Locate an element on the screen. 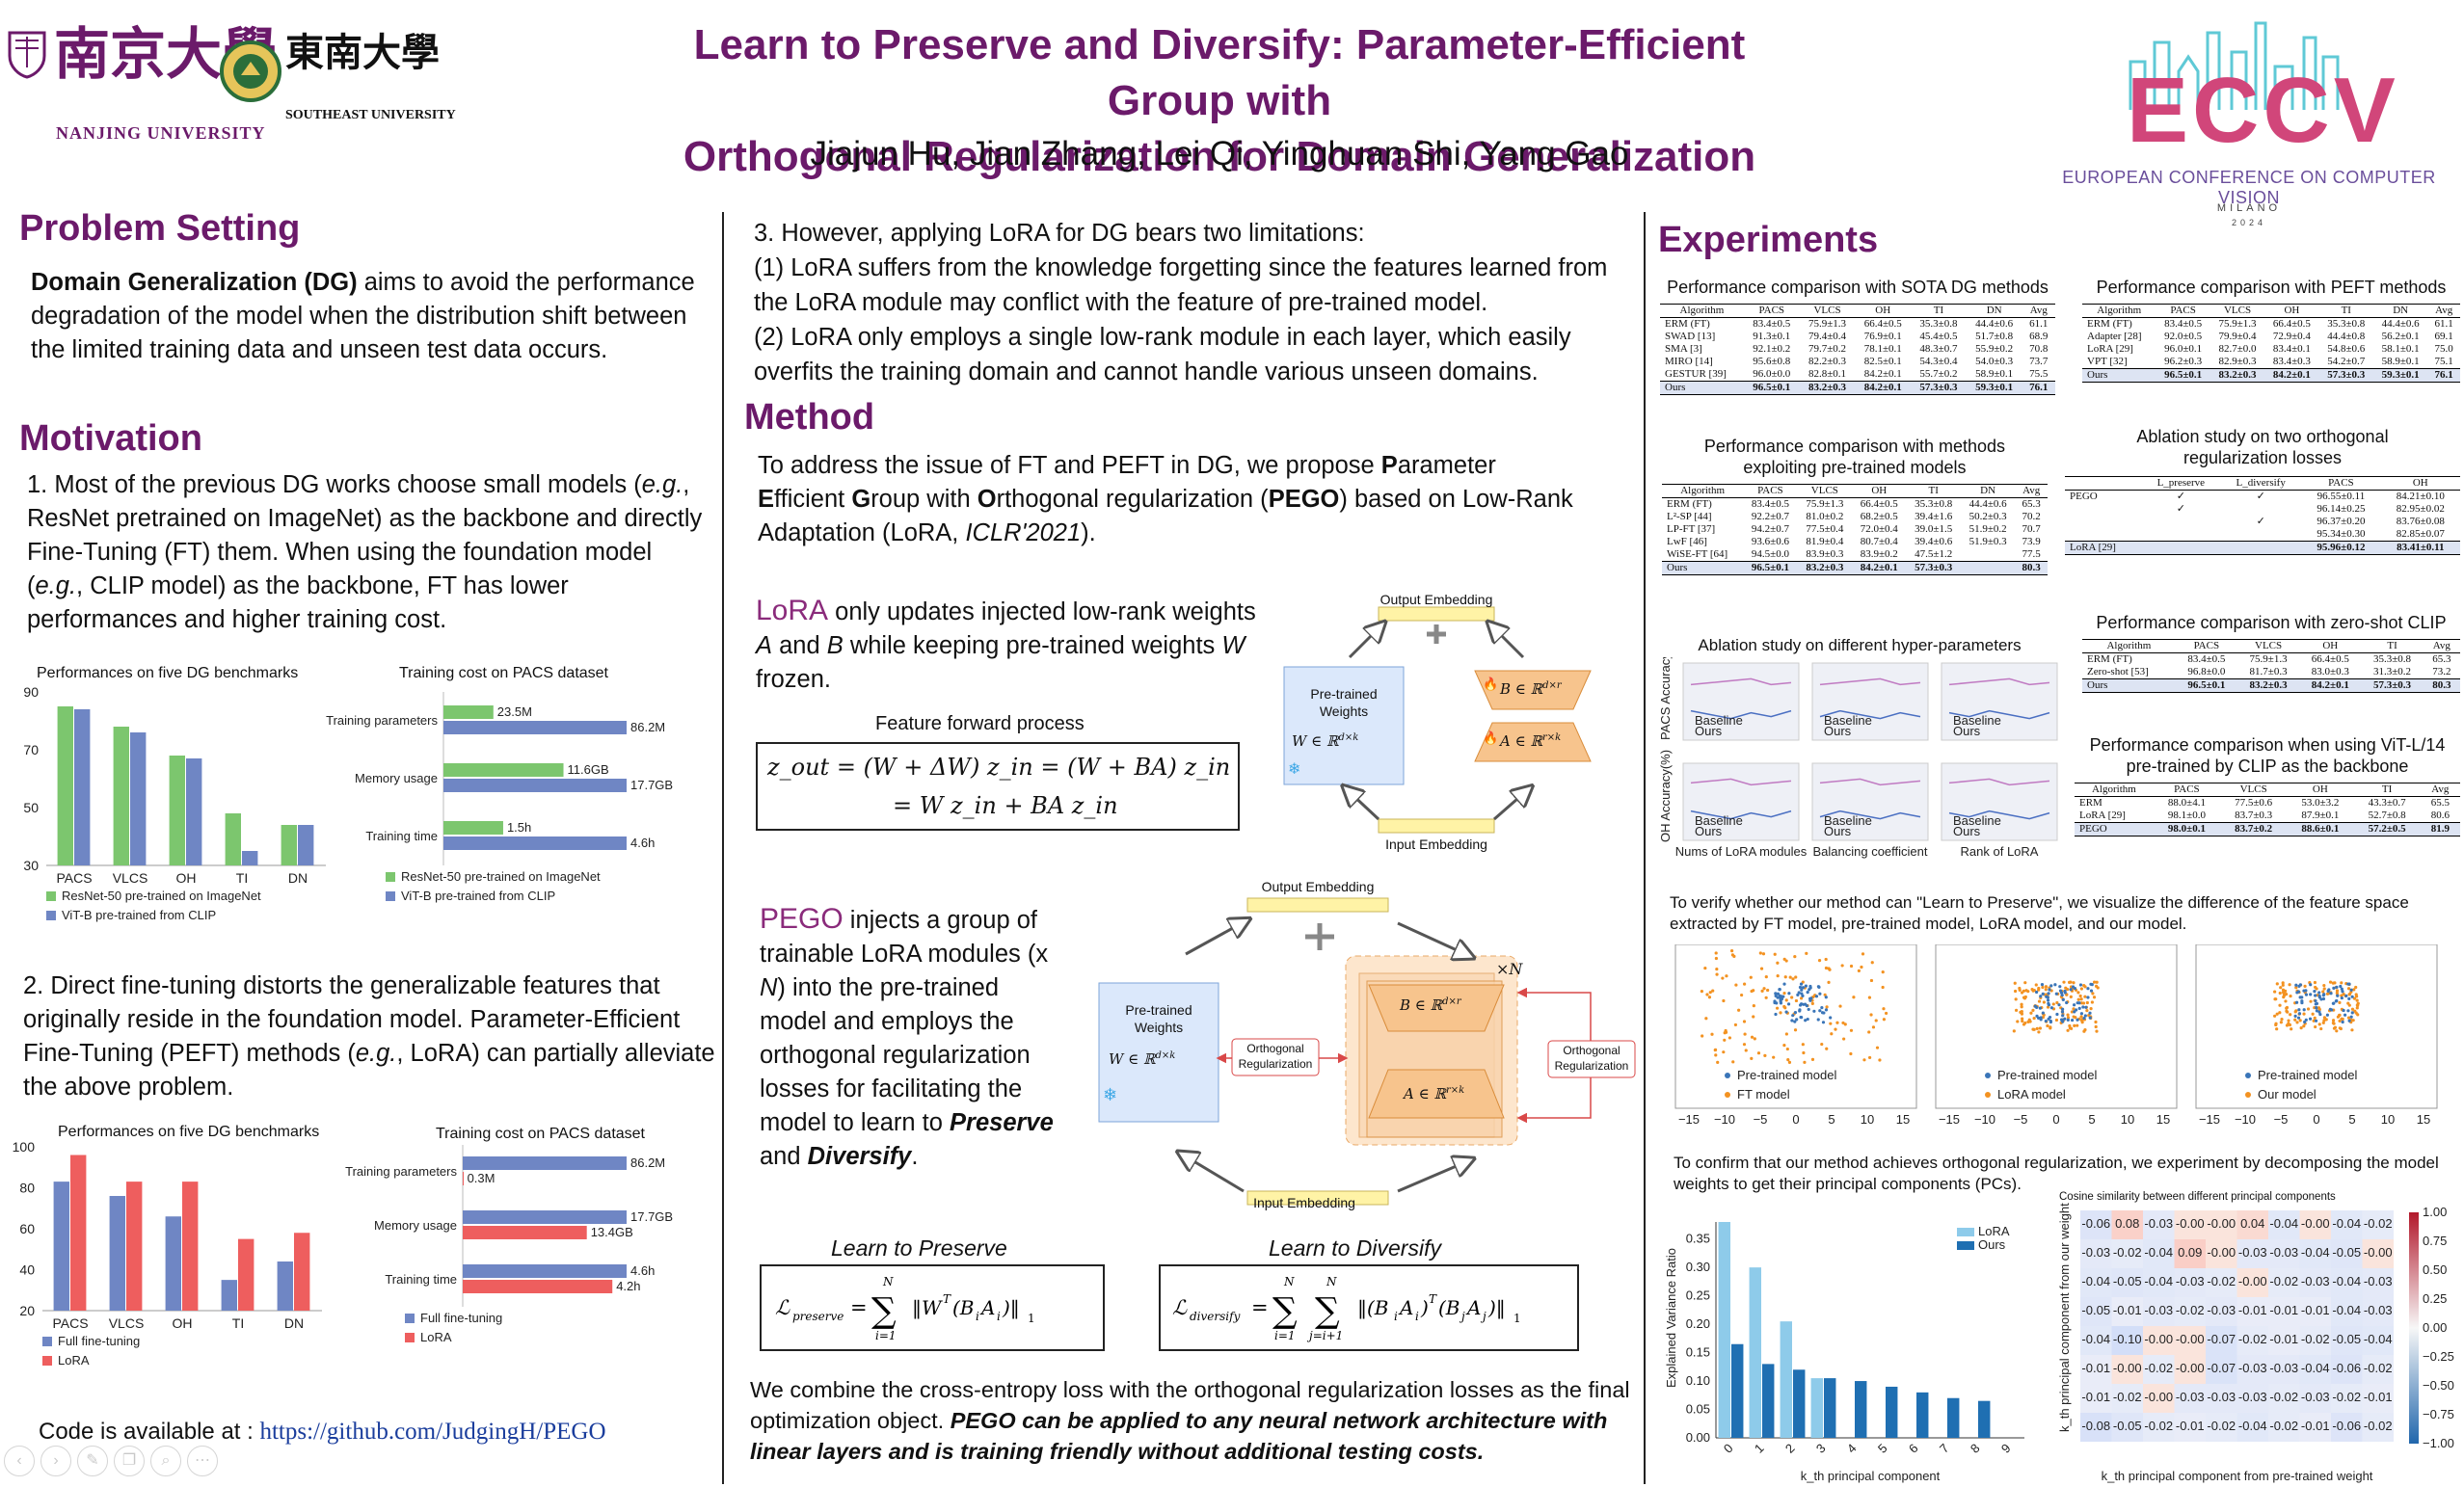 Image resolution: width=2464 pixels, height=1487 pixels. pego-pretrained-line-2: Weights is located at coordinates (1159, 1027).